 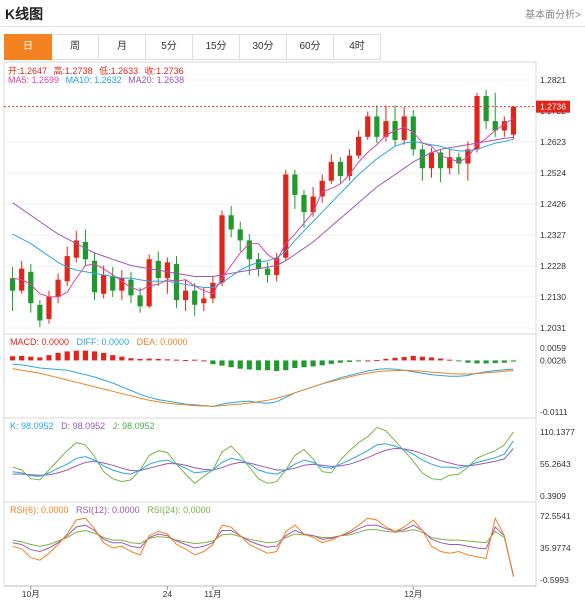 I want to click on price-tick-label: 1.2524, so click(x=553, y=173).